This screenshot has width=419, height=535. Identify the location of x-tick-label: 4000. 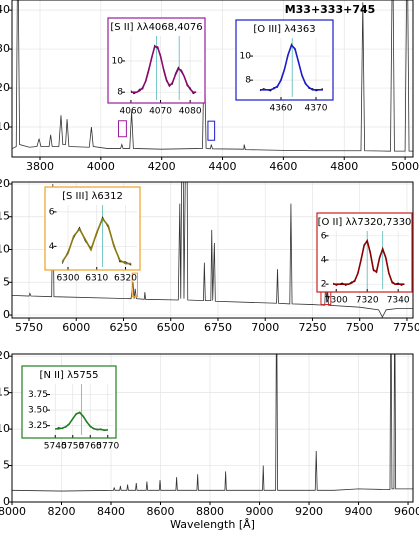
(101, 166).